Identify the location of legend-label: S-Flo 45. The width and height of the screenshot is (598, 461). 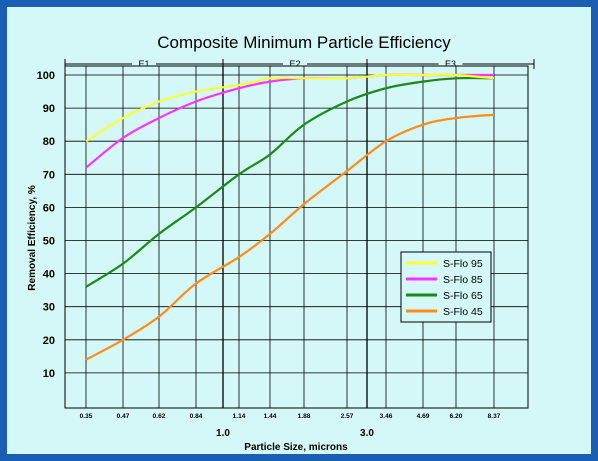
(463, 312).